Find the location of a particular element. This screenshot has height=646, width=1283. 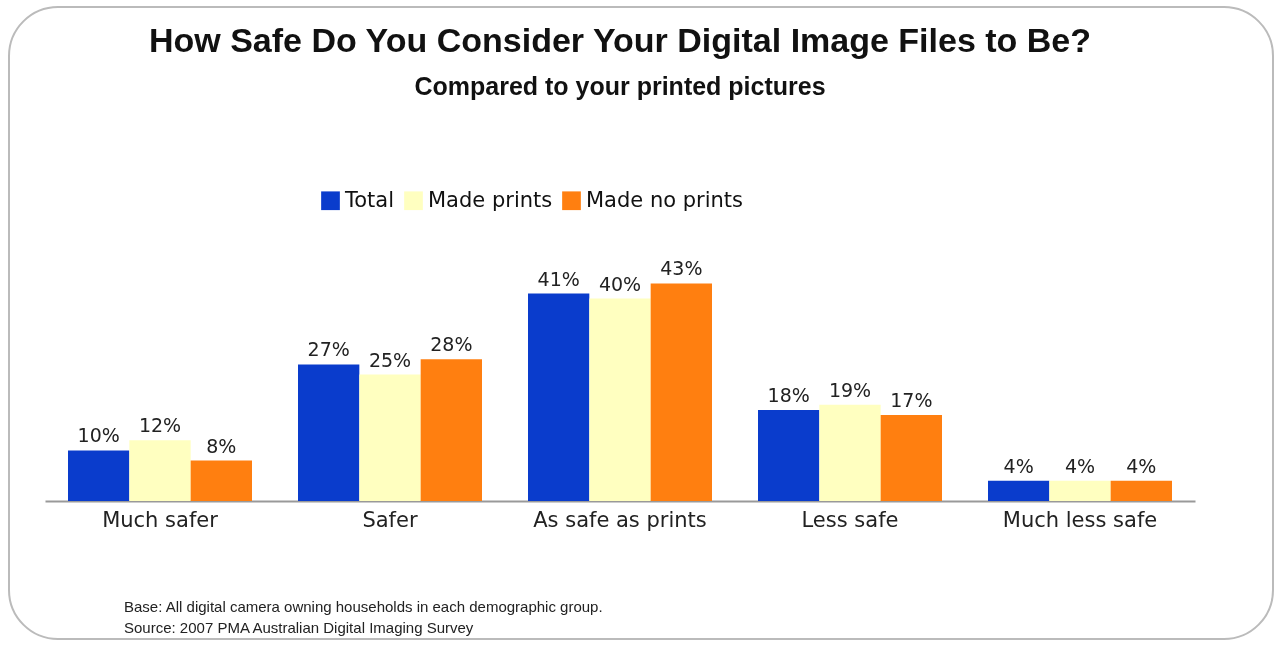

chart-subtitle: Compared to your printed pictures is located at coordinates (620, 86).